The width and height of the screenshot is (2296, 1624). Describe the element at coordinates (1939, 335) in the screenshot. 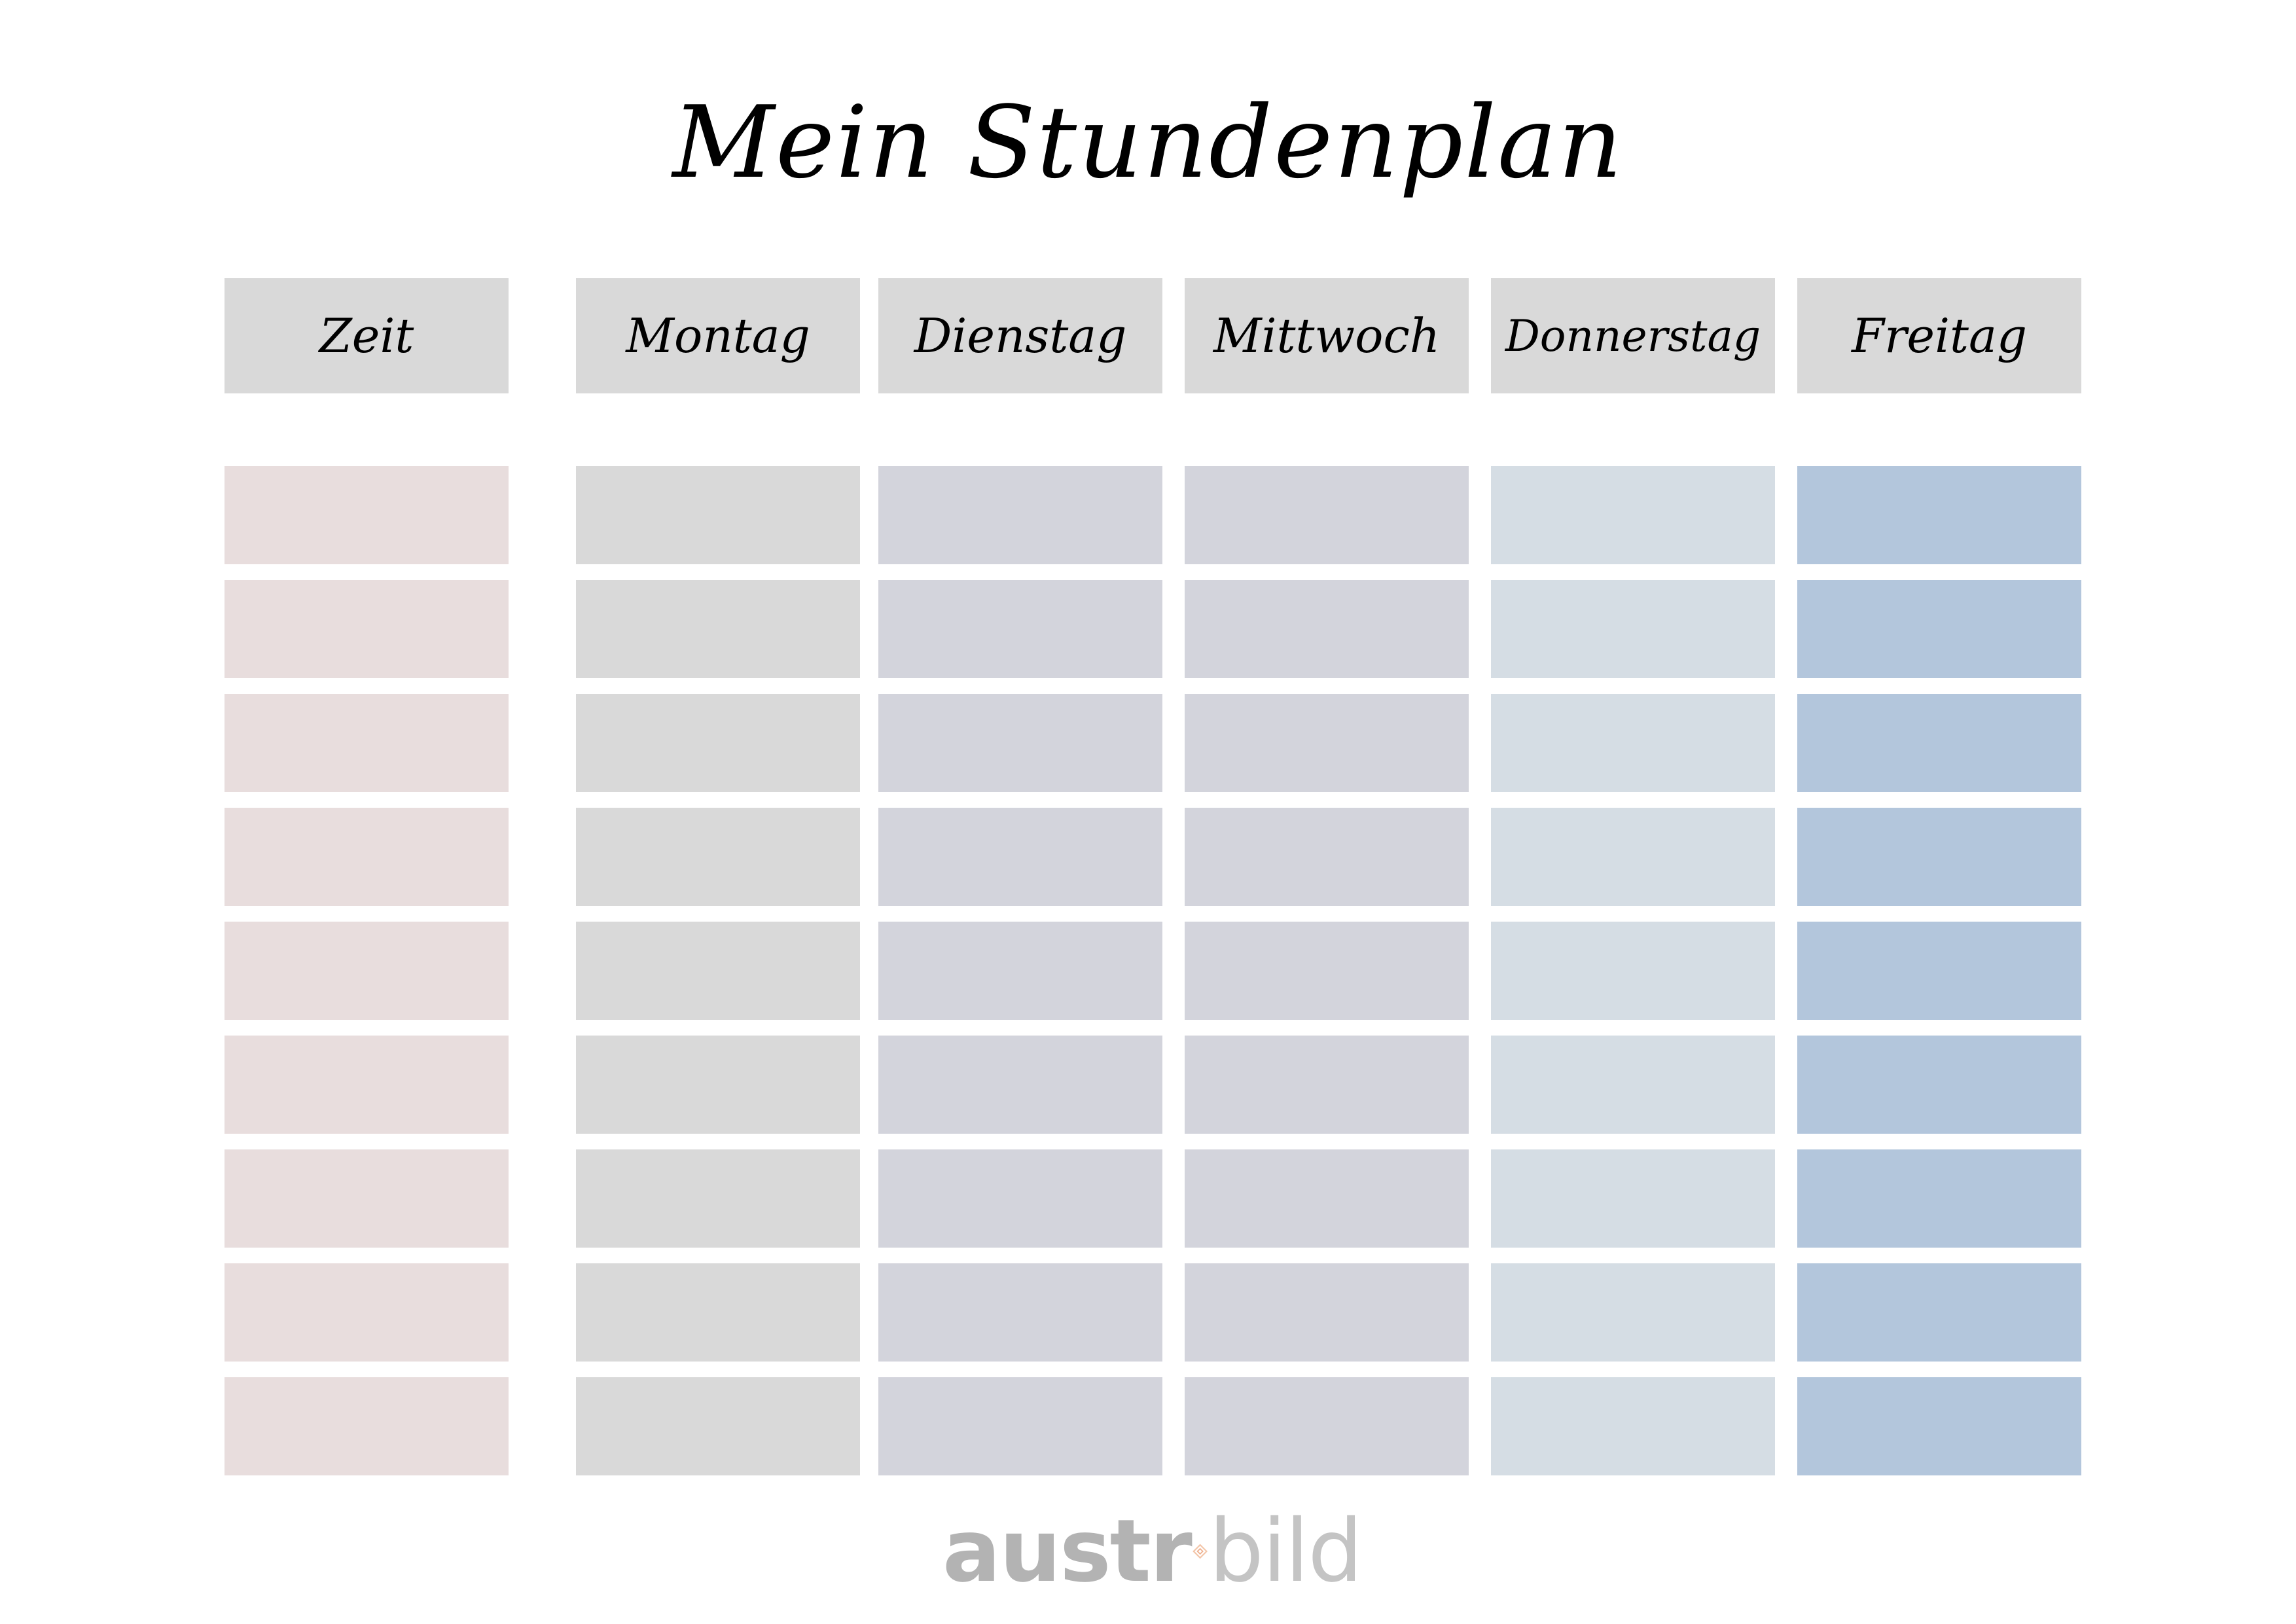

I see `header-freitag: Freitag` at that location.